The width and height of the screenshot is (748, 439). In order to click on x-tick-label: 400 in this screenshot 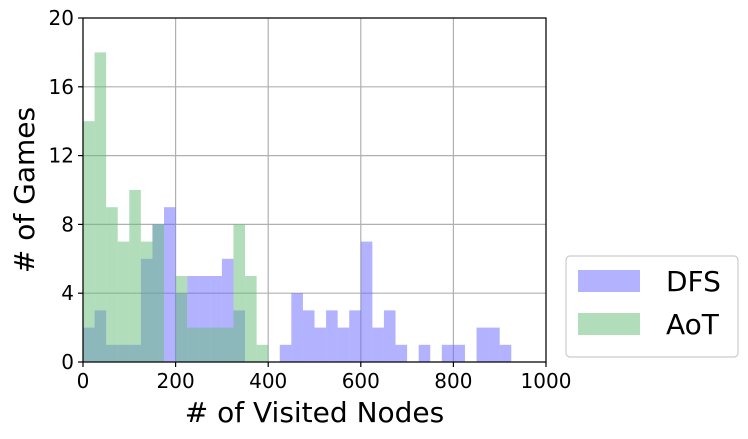, I will do `click(268, 381)`.